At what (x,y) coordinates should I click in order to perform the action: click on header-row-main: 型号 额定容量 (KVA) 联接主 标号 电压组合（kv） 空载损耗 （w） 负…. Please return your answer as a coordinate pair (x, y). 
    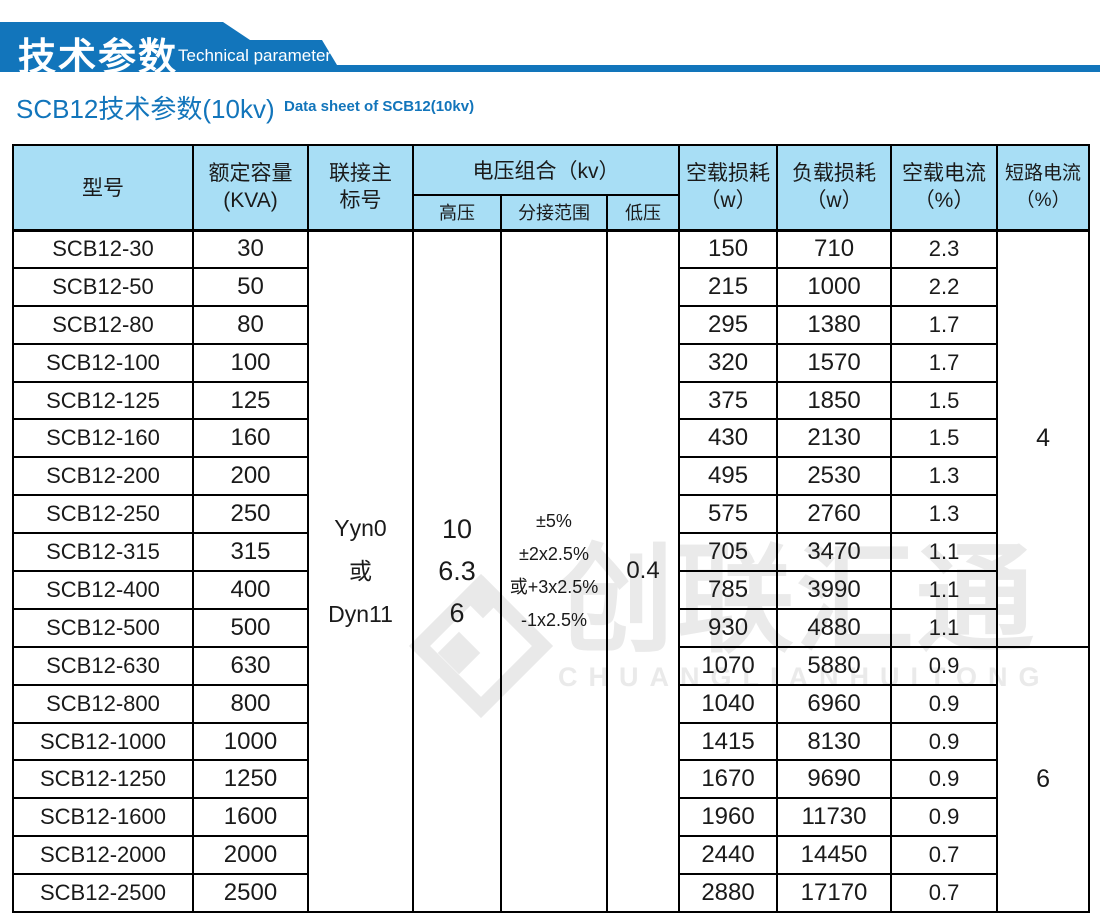
    Looking at the image, I should click on (551, 188).